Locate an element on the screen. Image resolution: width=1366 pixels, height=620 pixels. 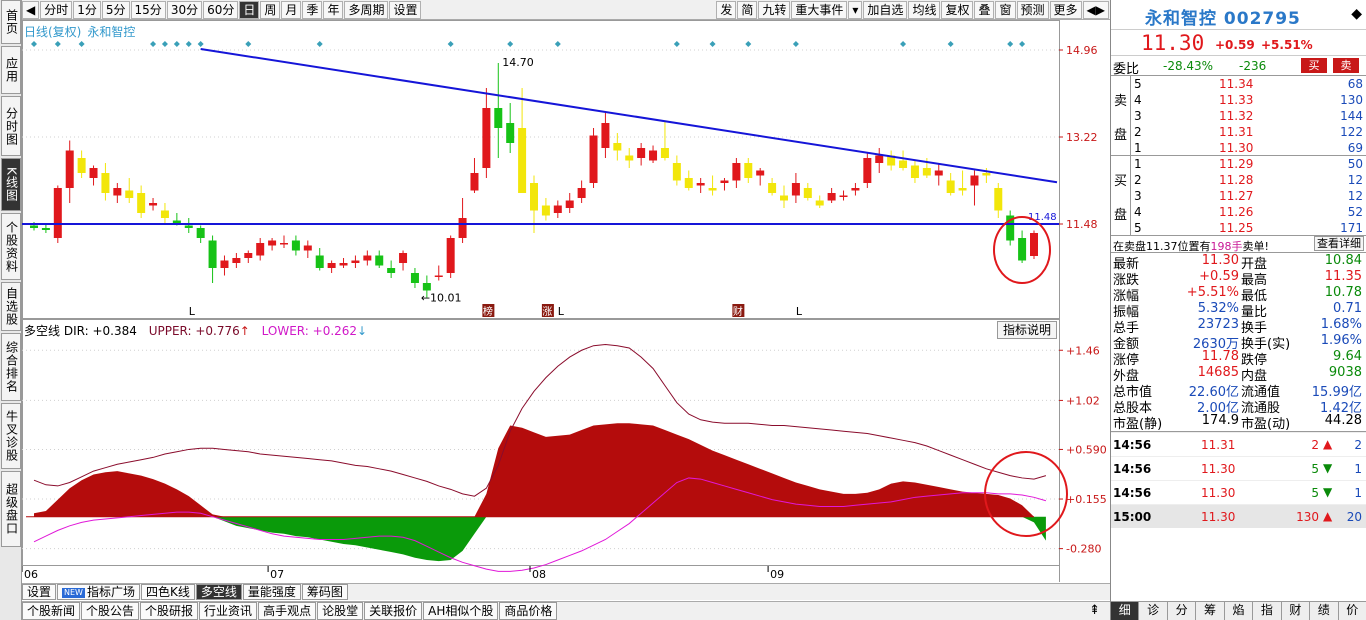
leftnav-item-7: 牛叉诊股 is located at coordinates (11, 436).